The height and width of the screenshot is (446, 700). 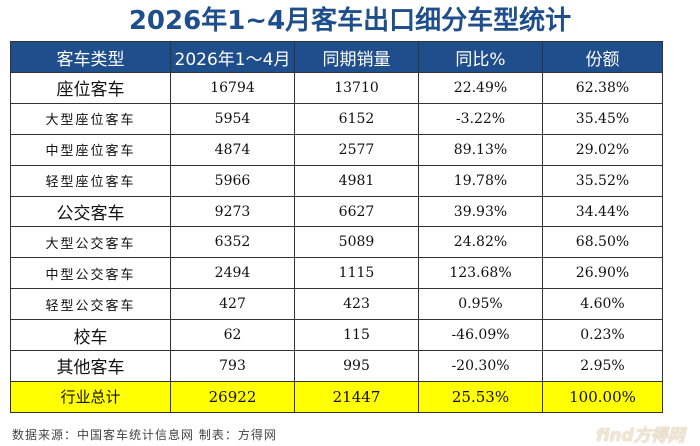 What do you see at coordinates (232, 118) in the screenshot?
I see `cell-current: 5954` at bounding box center [232, 118].